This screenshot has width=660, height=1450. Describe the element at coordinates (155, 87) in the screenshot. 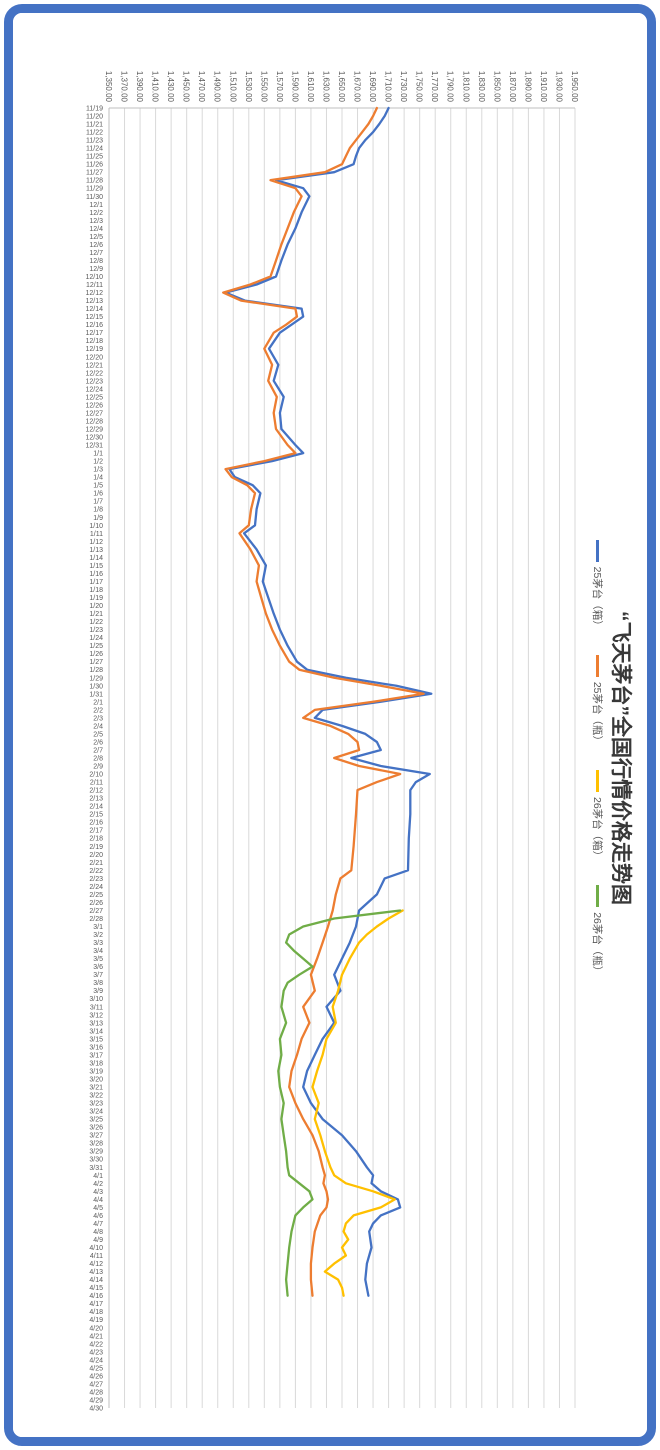

I see `y-axis-tick-label: 1,410.00` at that location.